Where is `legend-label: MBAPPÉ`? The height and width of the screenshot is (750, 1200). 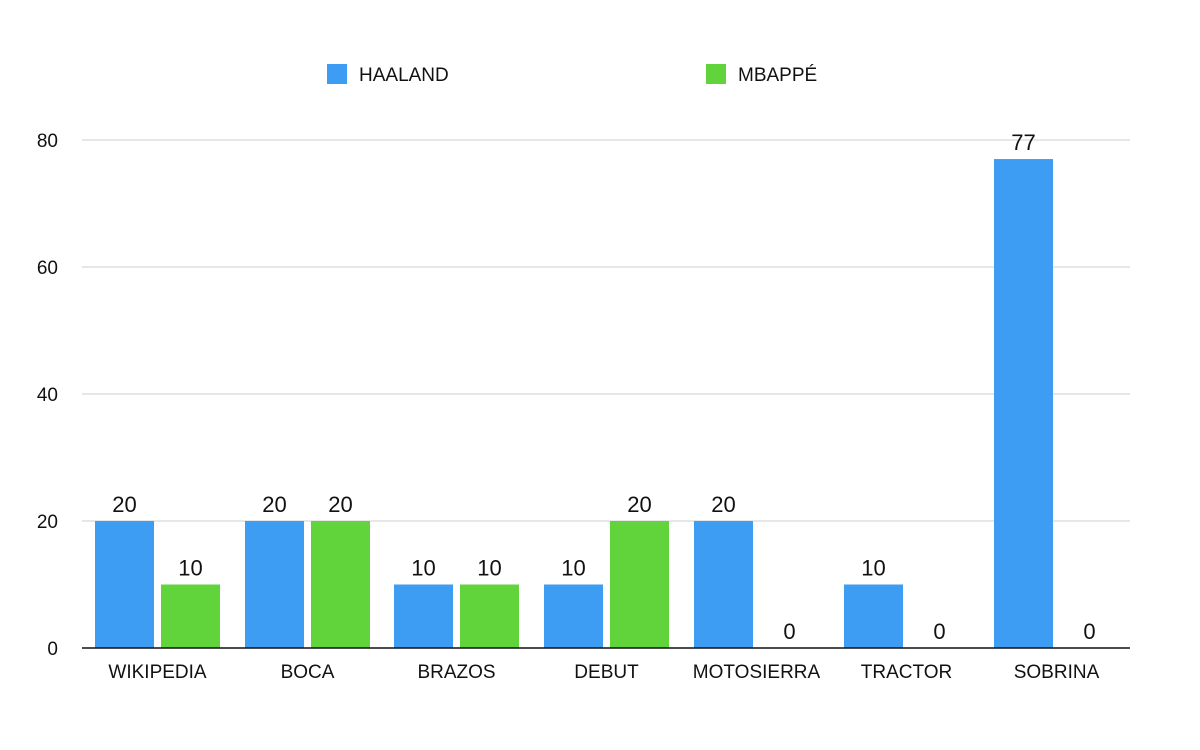
legend-label: MBAPPÉ is located at coordinates (777, 75).